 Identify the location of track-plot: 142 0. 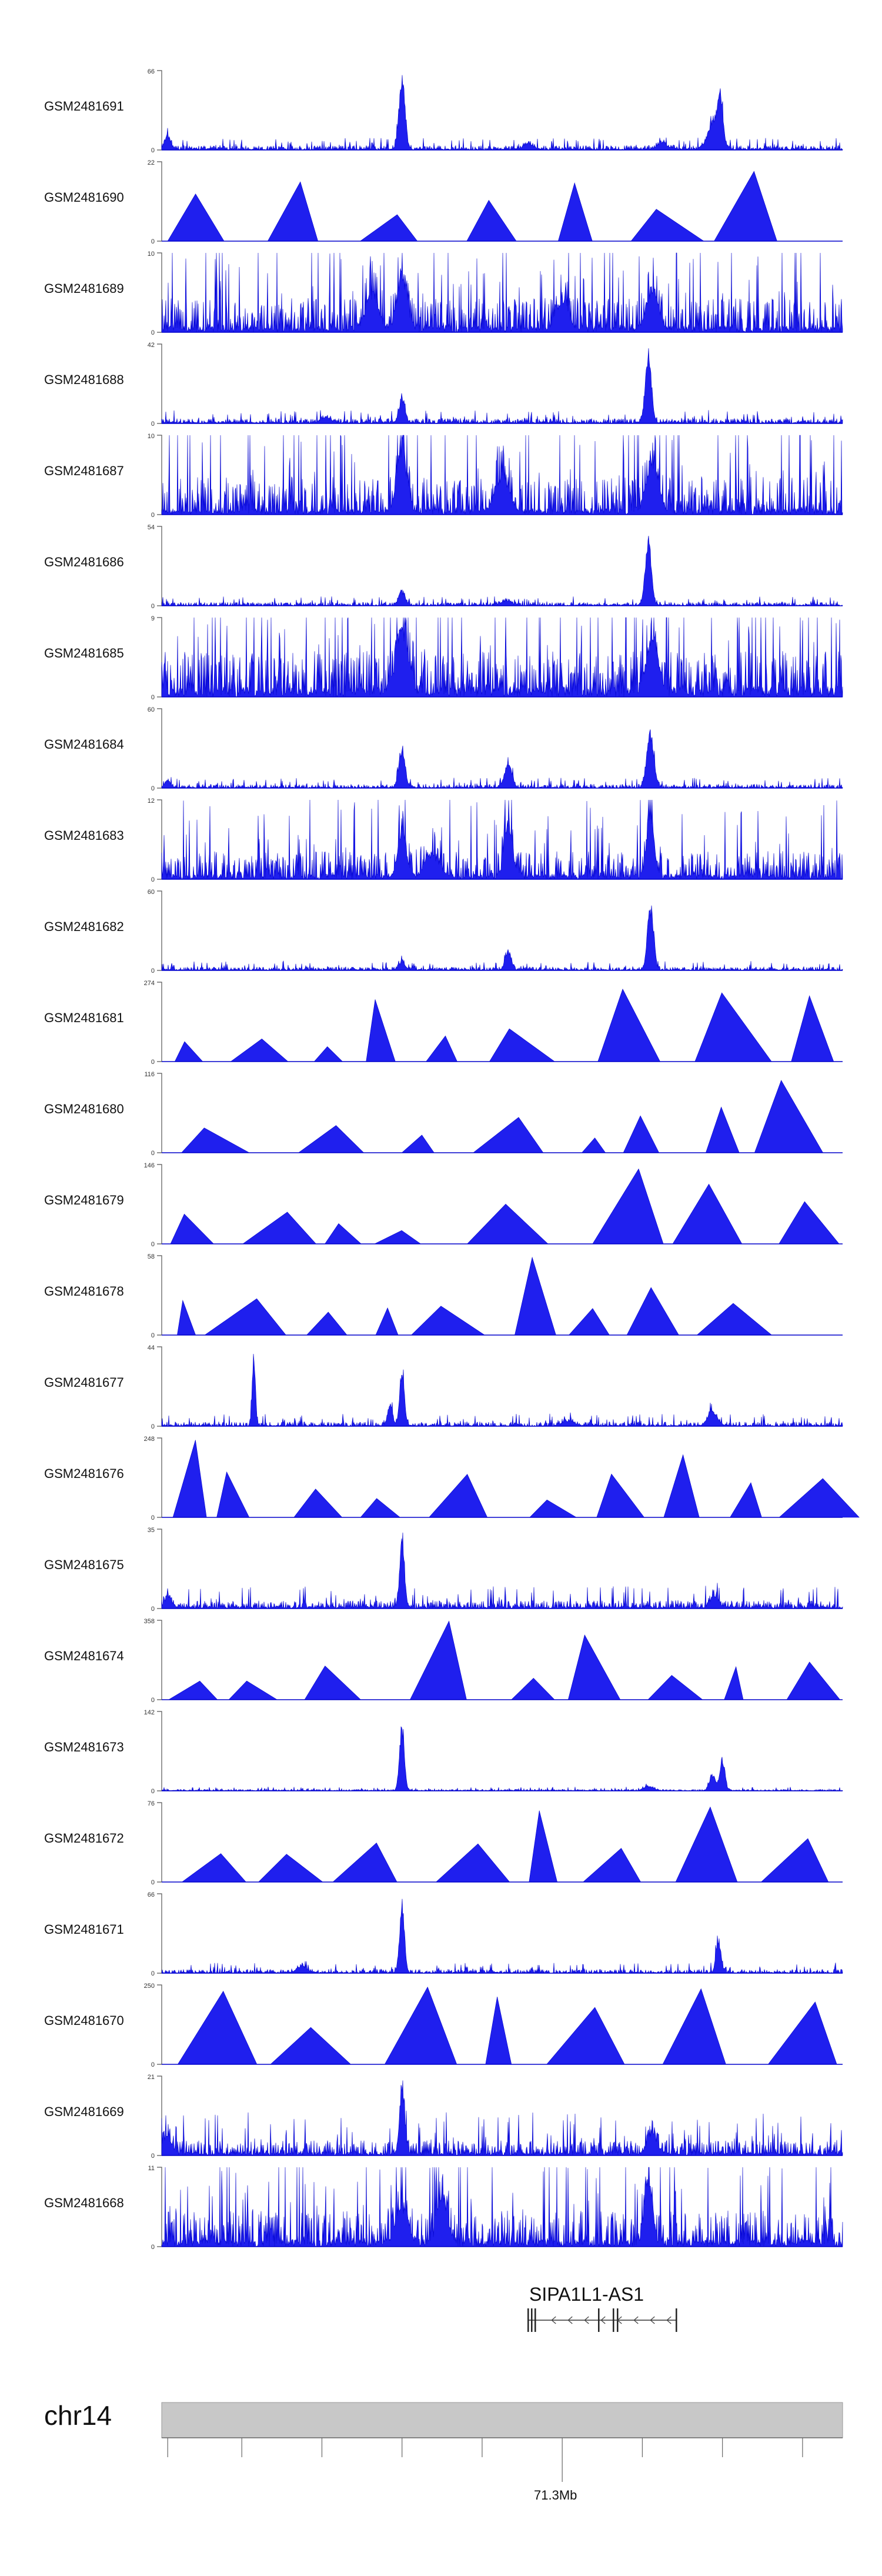
(493, 1752).